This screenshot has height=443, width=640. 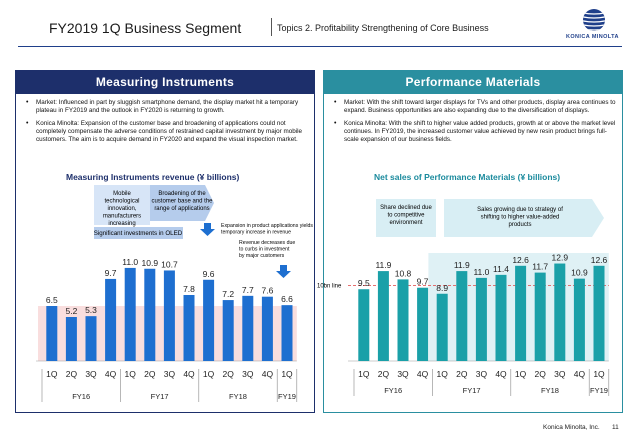 I want to click on title-divider, so click(x=271, y=27).